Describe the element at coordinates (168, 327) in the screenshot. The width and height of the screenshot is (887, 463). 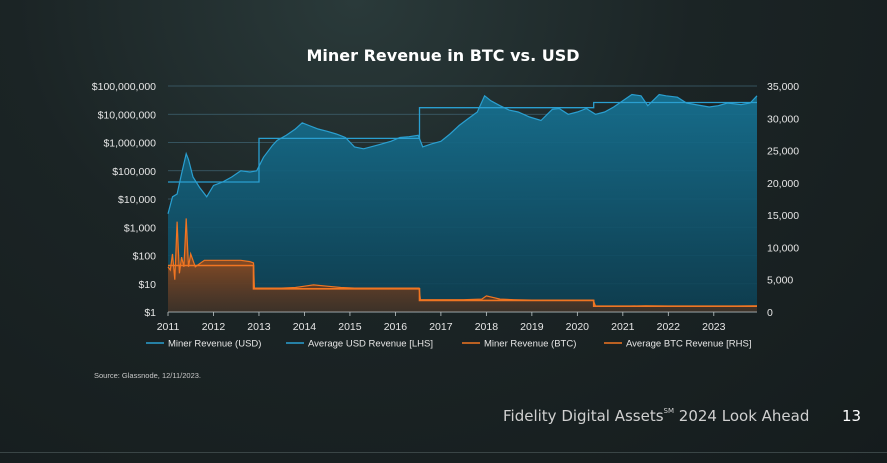
I see `x-tick-label: 2011` at that location.